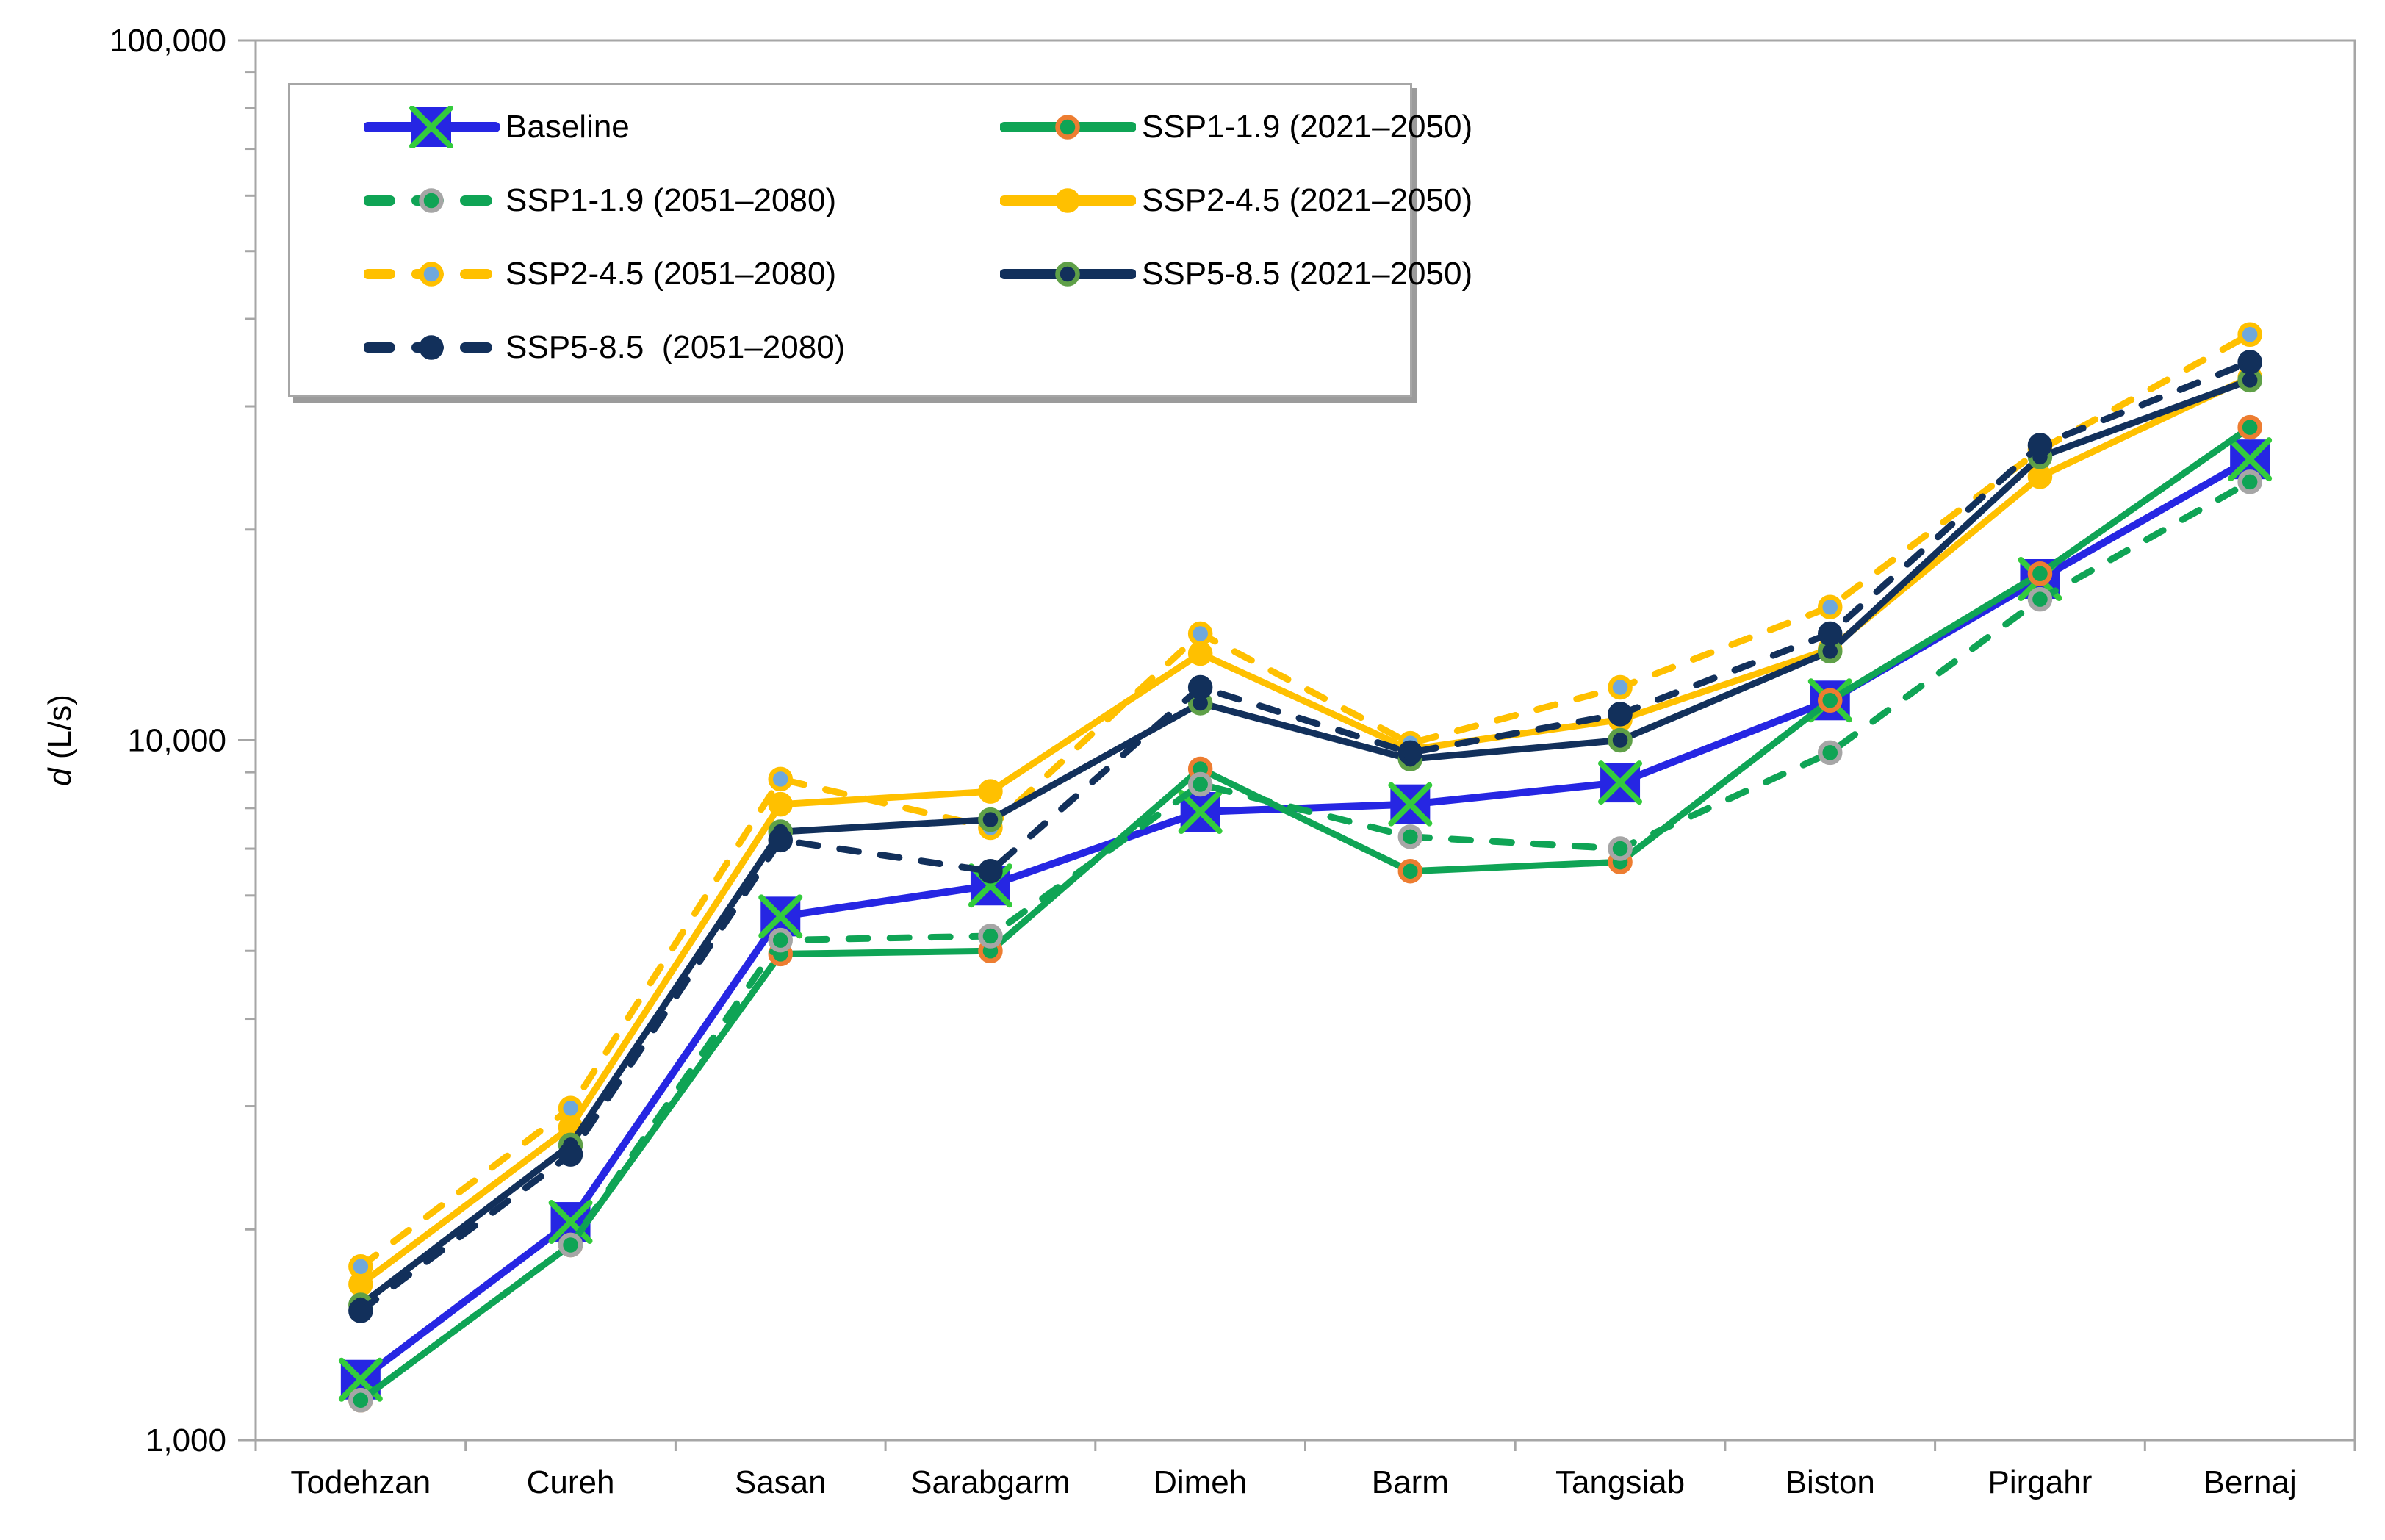  I want to click on legend-label: SSP1-1.9 (2051–2080), so click(671, 200).